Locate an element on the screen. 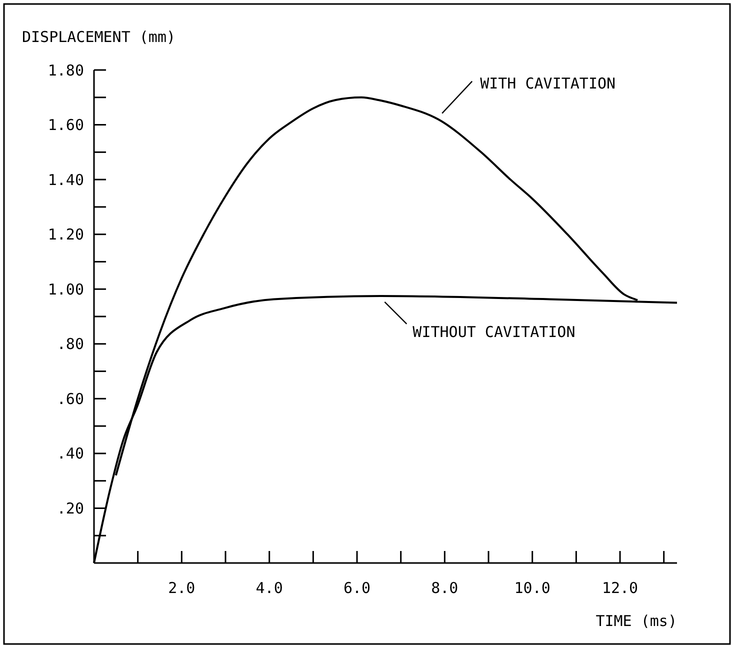  x-tick-label: 12.0 is located at coordinates (620, 588).